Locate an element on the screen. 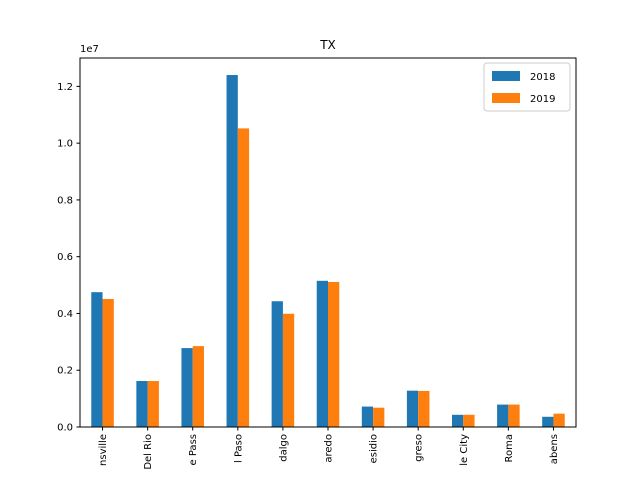 Image resolution: width=640 pixels, height=480 pixels. x-tick-label: Roma is located at coordinates (509, 448).